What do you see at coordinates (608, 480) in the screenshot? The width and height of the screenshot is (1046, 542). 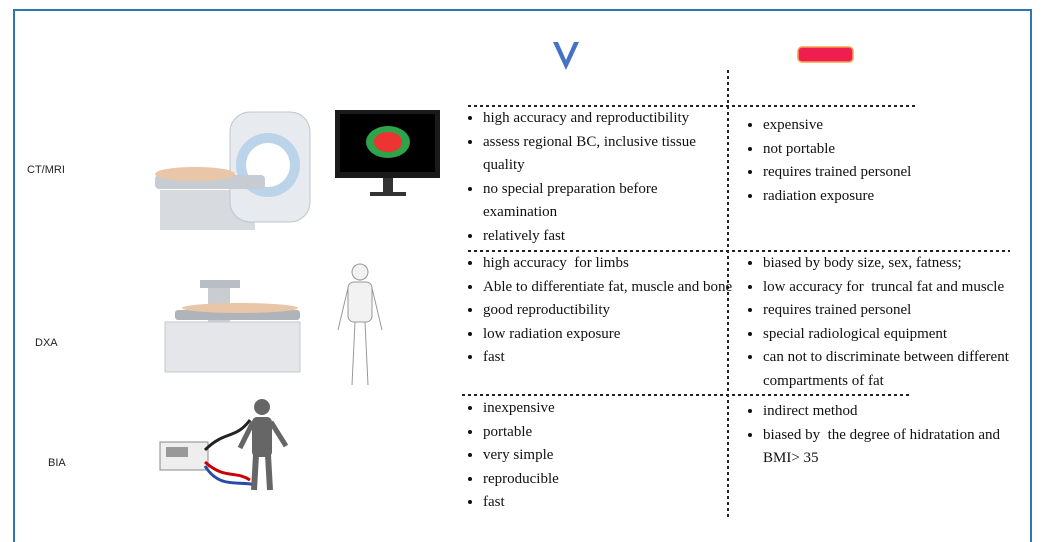 I see `pro-item: reproducible` at bounding box center [608, 480].